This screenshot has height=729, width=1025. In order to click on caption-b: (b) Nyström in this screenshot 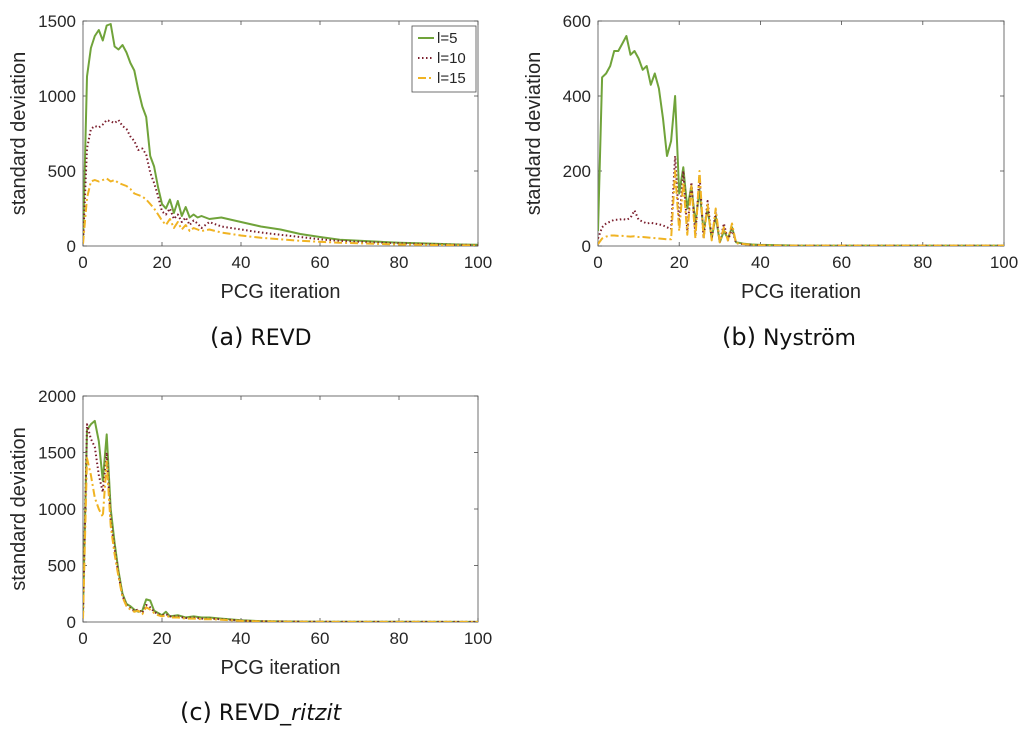, I will do `click(789, 337)`.